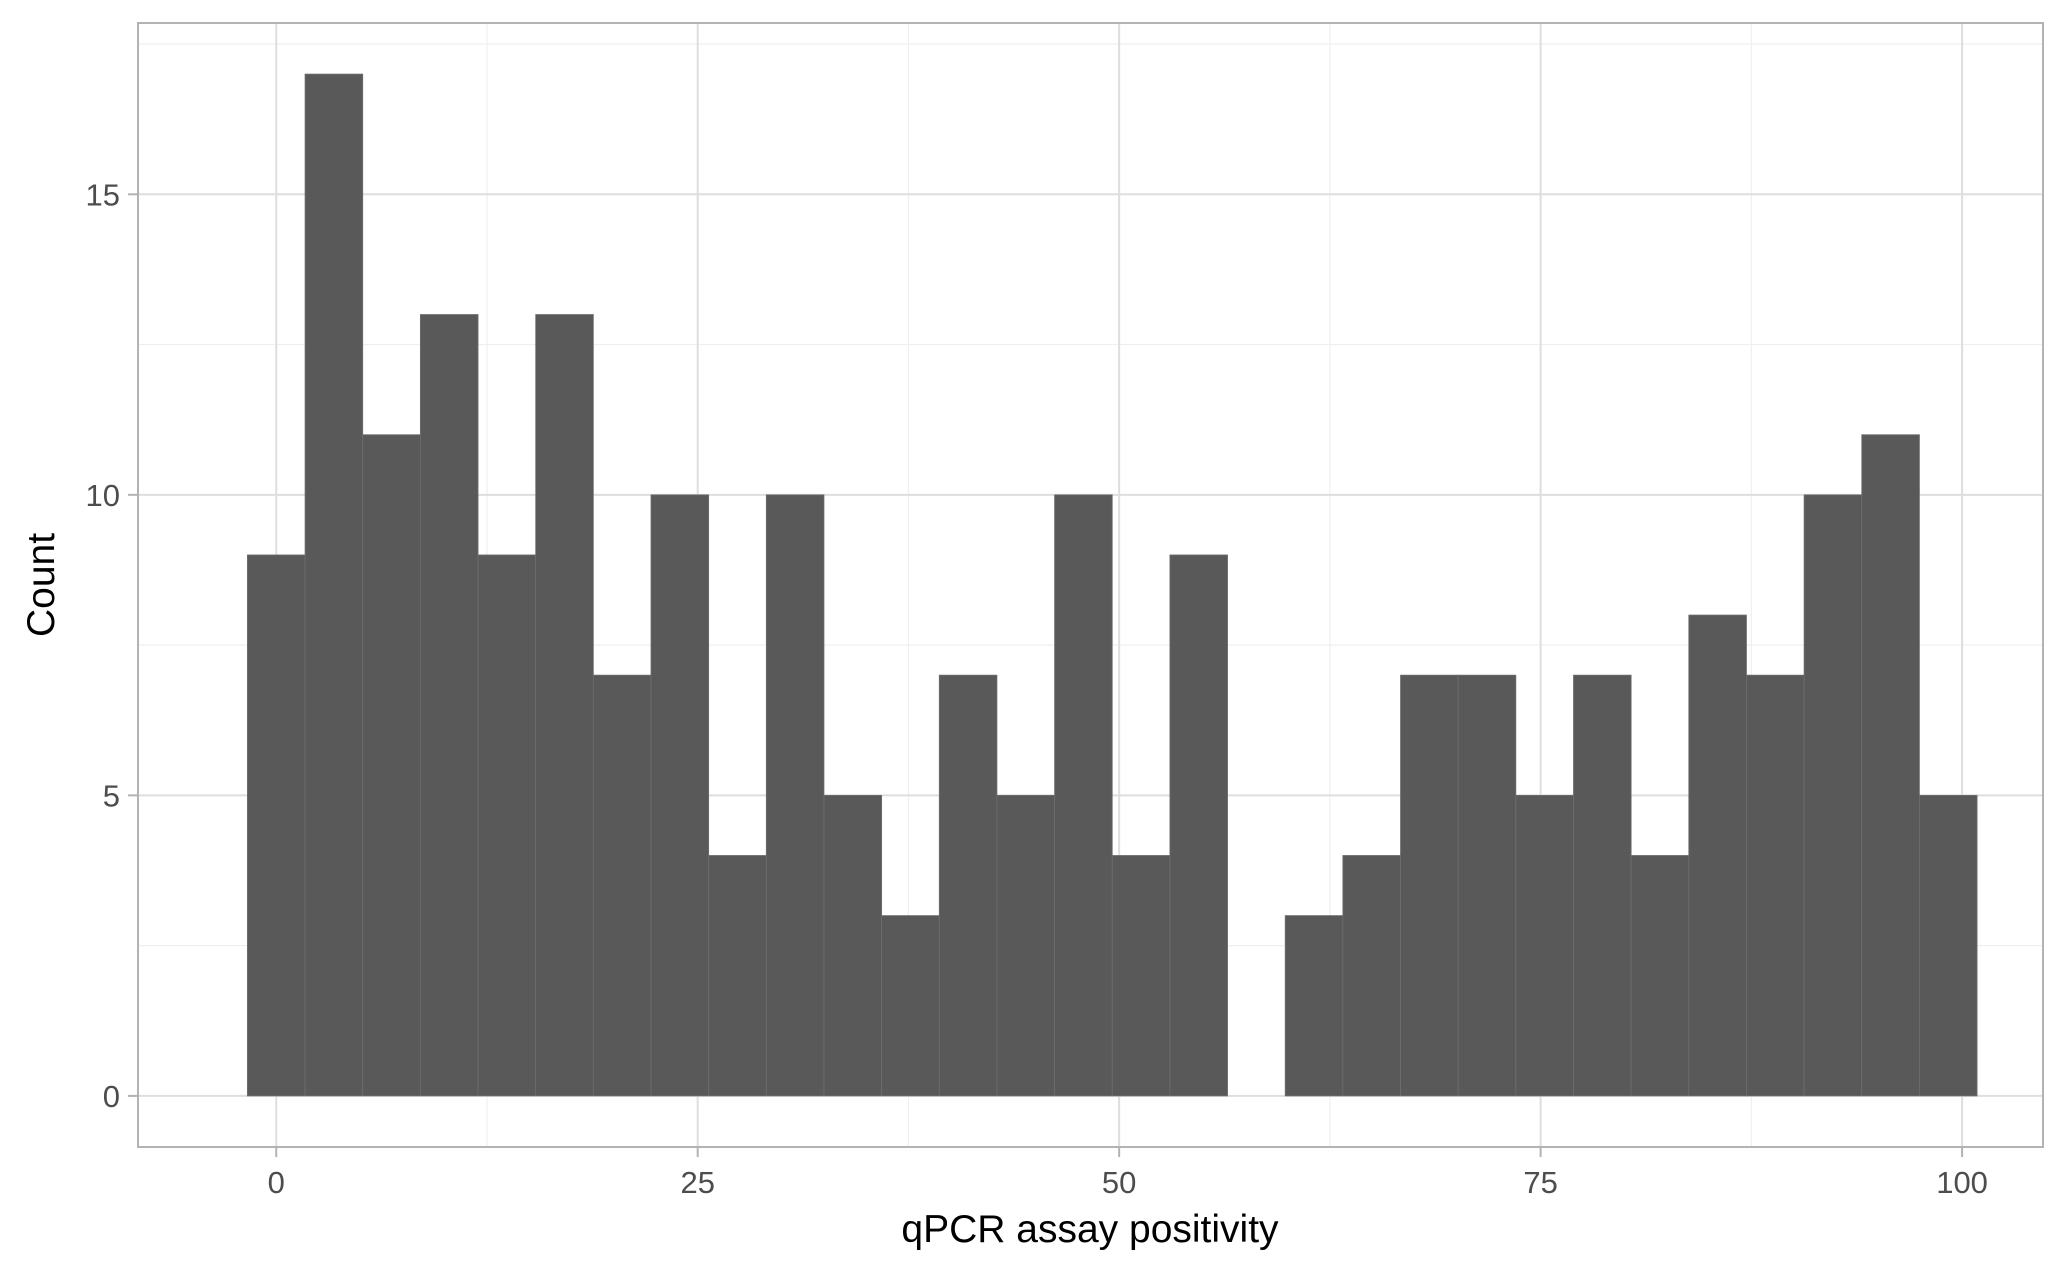 This screenshot has height=1275, width=2065. Describe the element at coordinates (111, 795) in the screenshot. I see `y-tick-label: 5` at that location.